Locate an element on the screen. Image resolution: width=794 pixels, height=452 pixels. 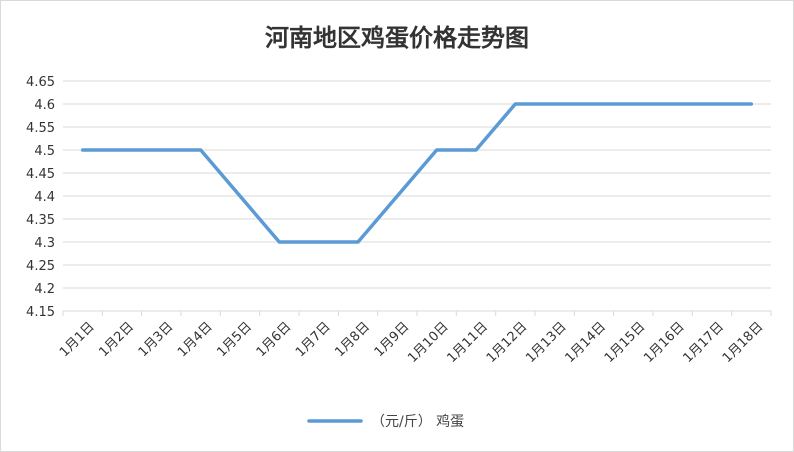
x-tick-label: 1月12日 is located at coordinates (507, 342).